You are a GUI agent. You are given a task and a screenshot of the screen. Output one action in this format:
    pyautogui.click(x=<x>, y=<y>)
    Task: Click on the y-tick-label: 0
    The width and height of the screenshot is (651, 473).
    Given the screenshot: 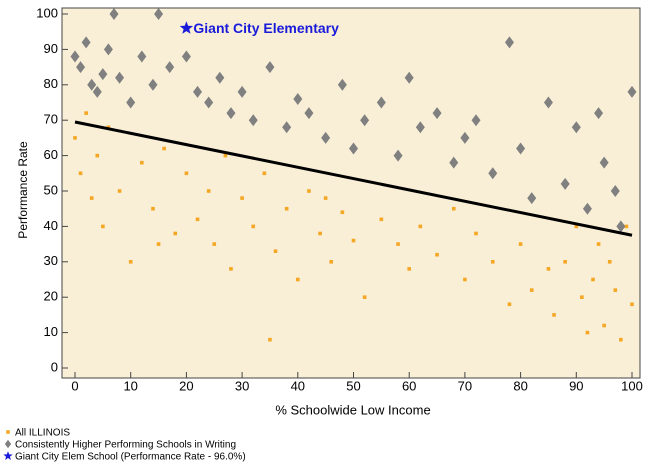 What is the action you would take?
    pyautogui.click(x=54, y=366)
    